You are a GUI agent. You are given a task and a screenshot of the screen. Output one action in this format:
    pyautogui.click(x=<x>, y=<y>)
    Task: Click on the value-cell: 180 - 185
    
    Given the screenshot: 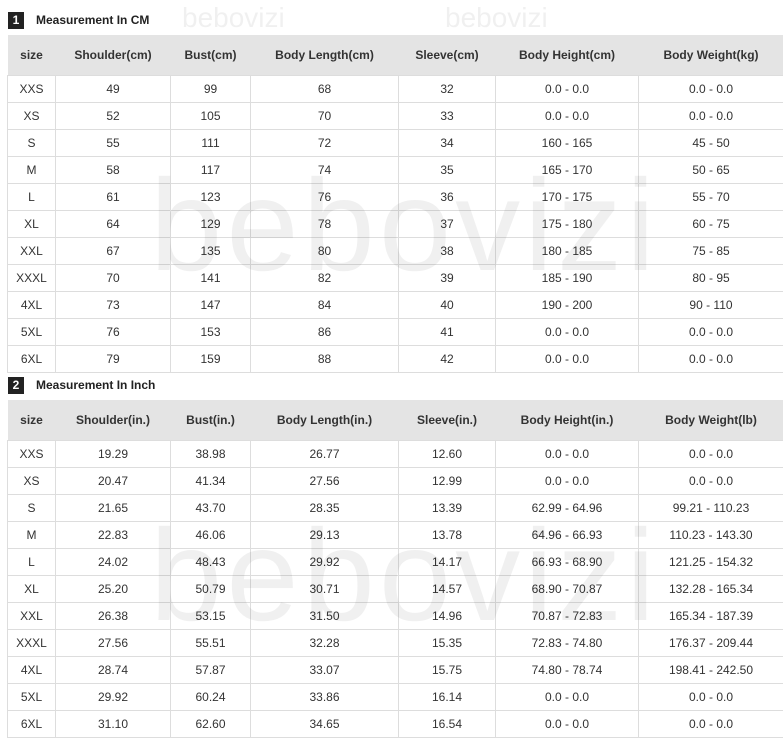 What is the action you would take?
    pyautogui.click(x=567, y=251)
    